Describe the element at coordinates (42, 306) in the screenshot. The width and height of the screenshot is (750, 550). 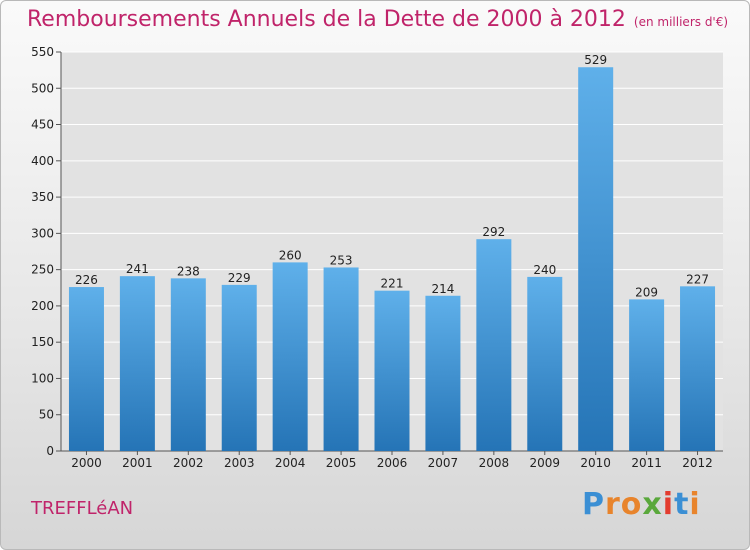
I see `y-tick-label: 200` at that location.